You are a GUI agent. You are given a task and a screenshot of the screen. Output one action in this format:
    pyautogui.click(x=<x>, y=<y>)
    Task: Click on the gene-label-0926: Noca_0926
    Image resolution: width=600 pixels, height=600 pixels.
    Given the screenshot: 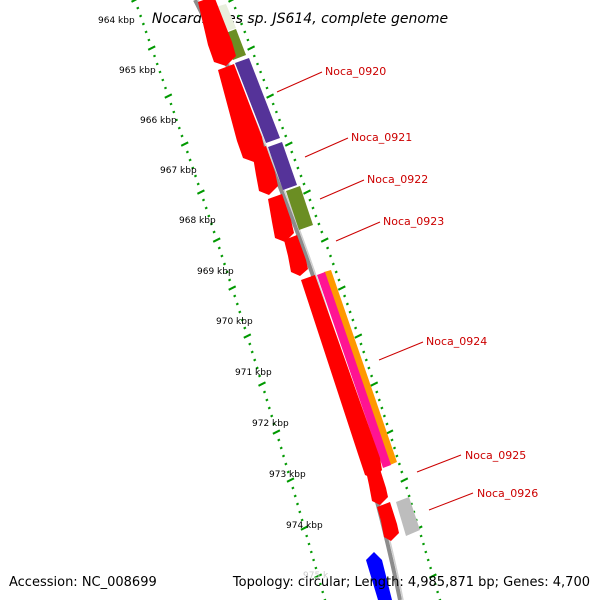 What is the action you would take?
    pyautogui.click(x=507, y=493)
    